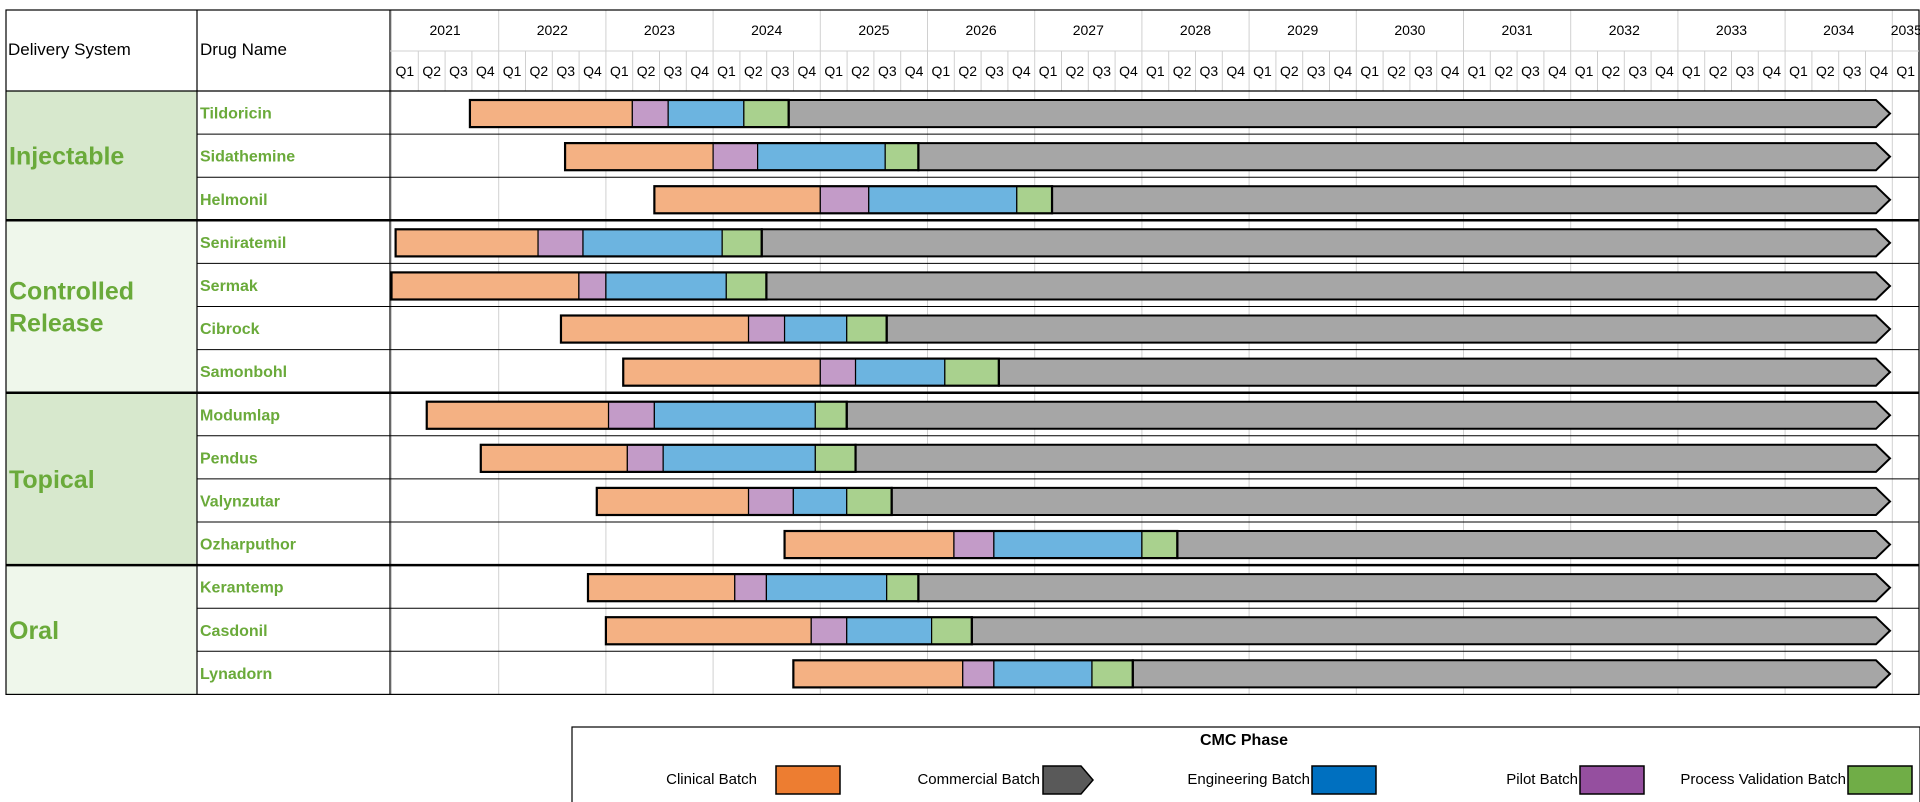  Describe the element at coordinates (34, 631) in the screenshot. I see `group-label: Oral` at that location.